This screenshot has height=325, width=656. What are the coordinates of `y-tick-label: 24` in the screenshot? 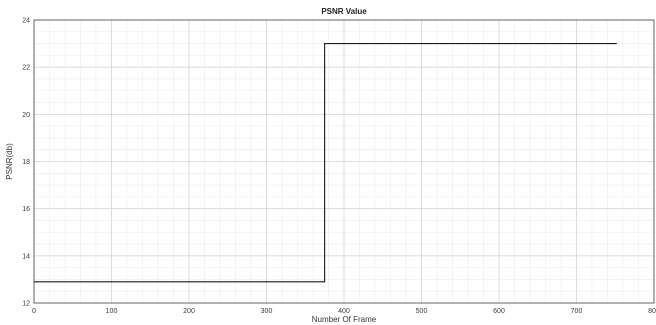 It's located at (26, 21).